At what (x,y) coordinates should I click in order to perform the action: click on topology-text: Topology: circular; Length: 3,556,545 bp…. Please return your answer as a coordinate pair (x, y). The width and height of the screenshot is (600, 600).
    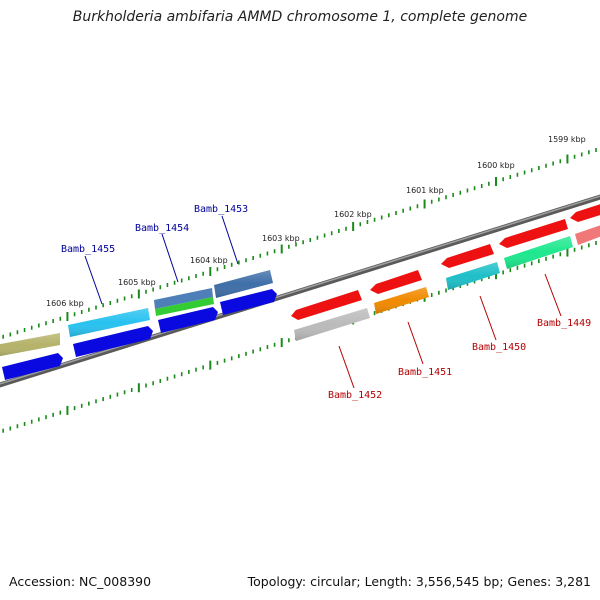
    Looking at the image, I should click on (419, 581).